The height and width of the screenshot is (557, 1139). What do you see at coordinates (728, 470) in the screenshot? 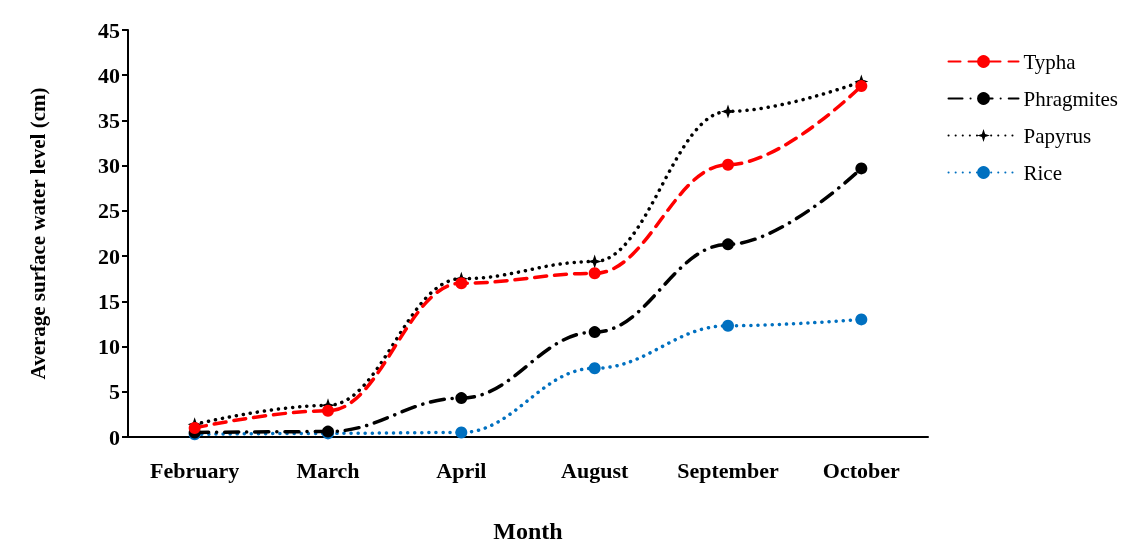
I see `x-tick-label: September` at bounding box center [728, 470].